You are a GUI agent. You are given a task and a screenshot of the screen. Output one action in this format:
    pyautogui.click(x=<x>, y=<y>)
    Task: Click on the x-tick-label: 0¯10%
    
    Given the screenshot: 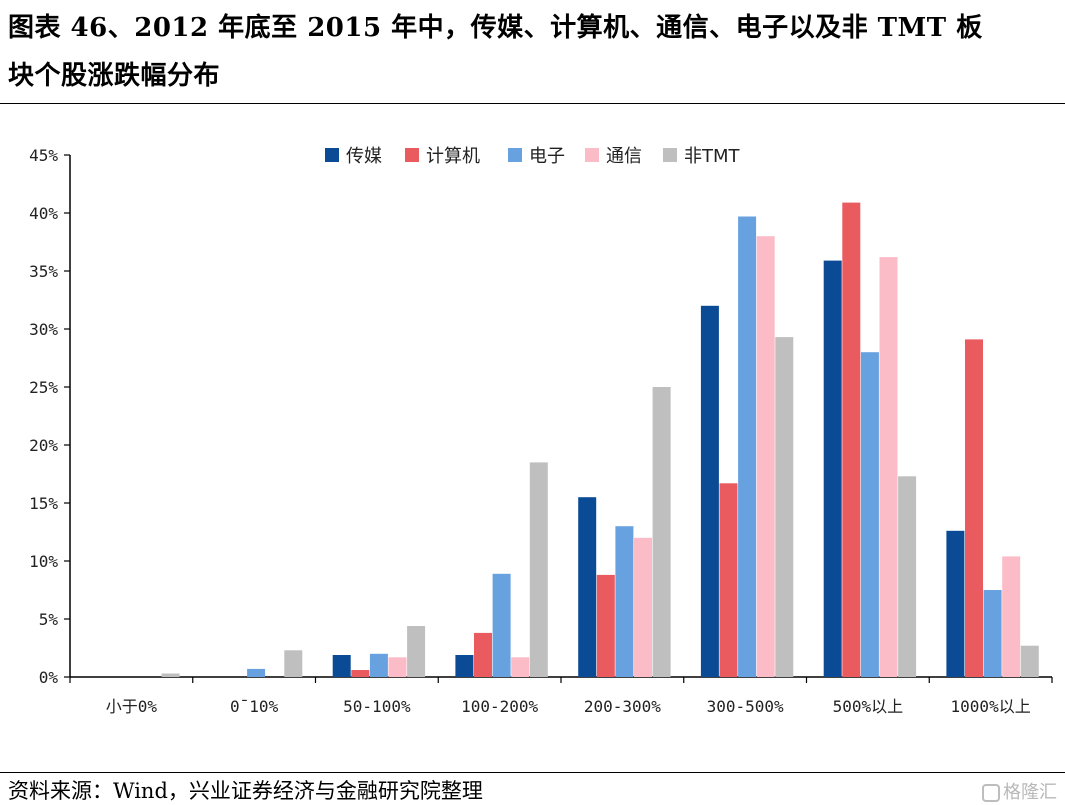 What is the action you would take?
    pyautogui.click(x=254, y=706)
    